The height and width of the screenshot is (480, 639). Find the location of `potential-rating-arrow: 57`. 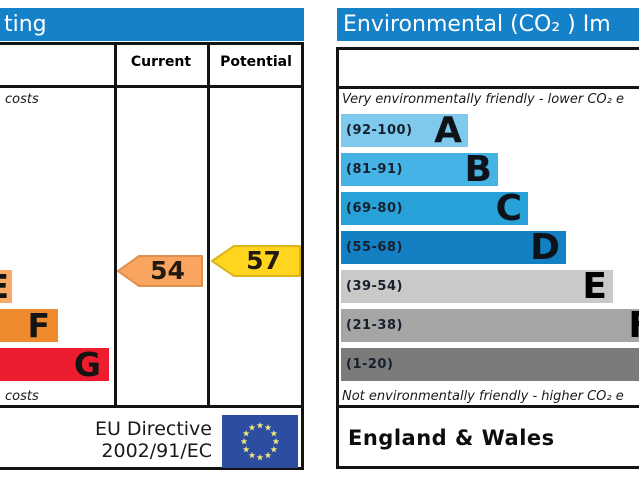

potential-rating-arrow: 57 is located at coordinates (256, 261).